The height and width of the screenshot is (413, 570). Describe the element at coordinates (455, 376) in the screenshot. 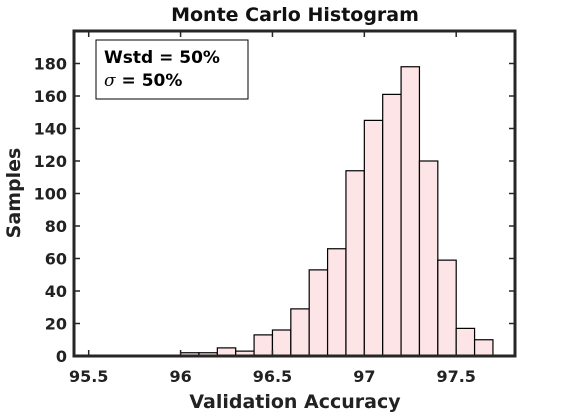

I see `x-tick-label: 97.5` at that location.